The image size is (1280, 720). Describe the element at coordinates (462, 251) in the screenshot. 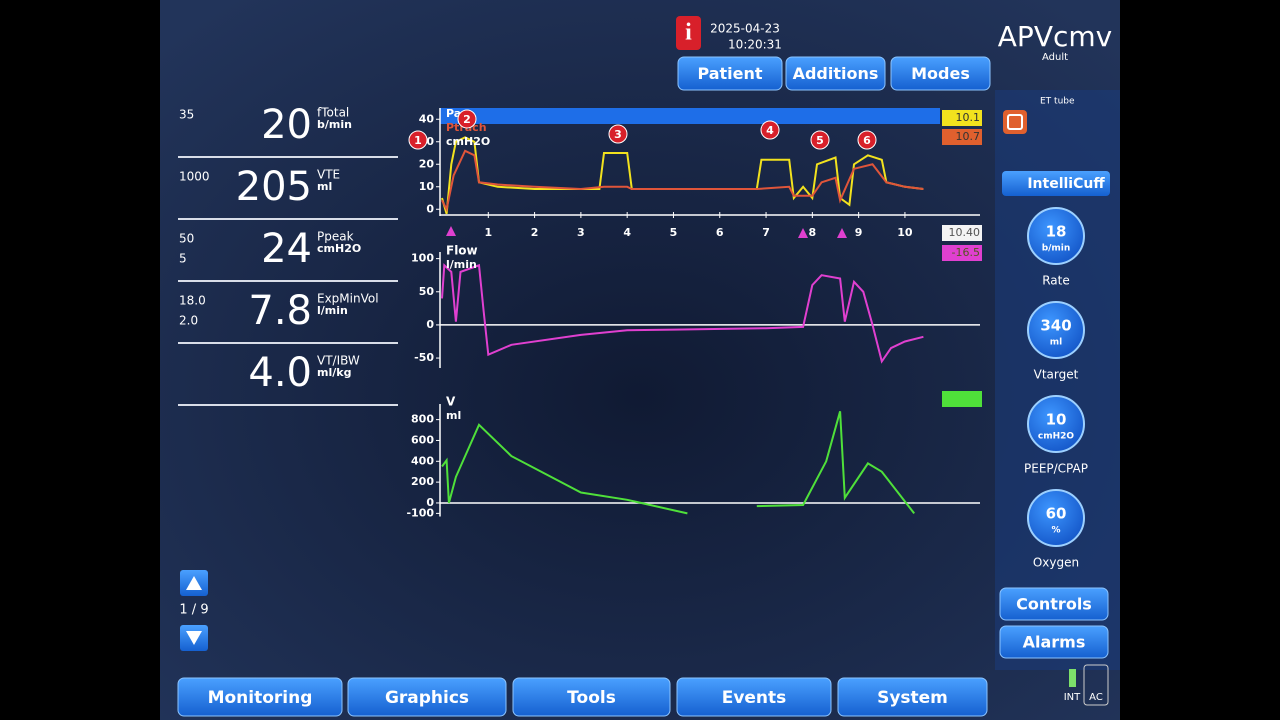

I see `flow-title: Flow` at that location.